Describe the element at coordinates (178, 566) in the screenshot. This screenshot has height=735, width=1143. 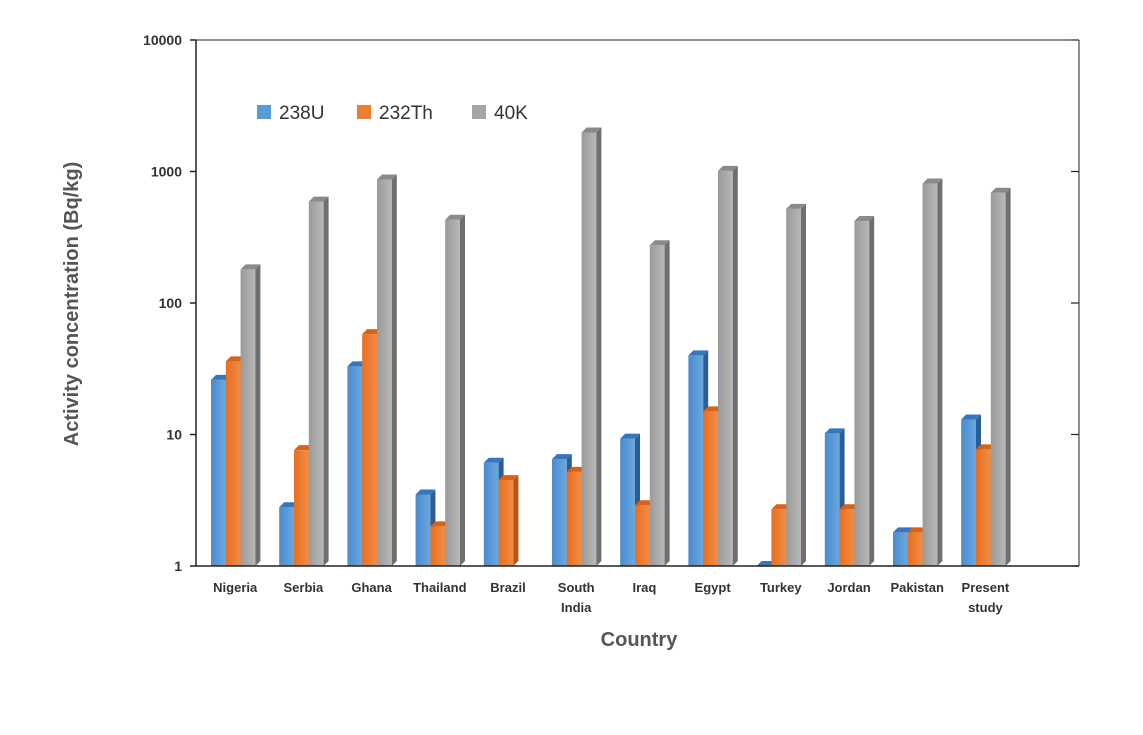
I see `y-tick-label: 1` at that location.